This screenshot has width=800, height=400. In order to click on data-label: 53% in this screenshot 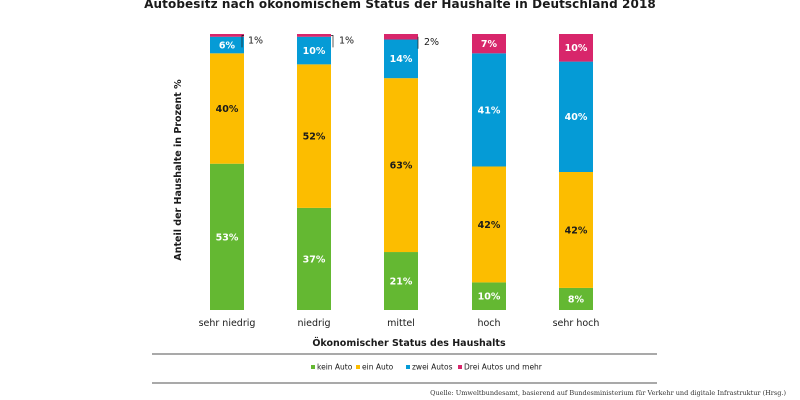, I will do `click(227, 237)`.